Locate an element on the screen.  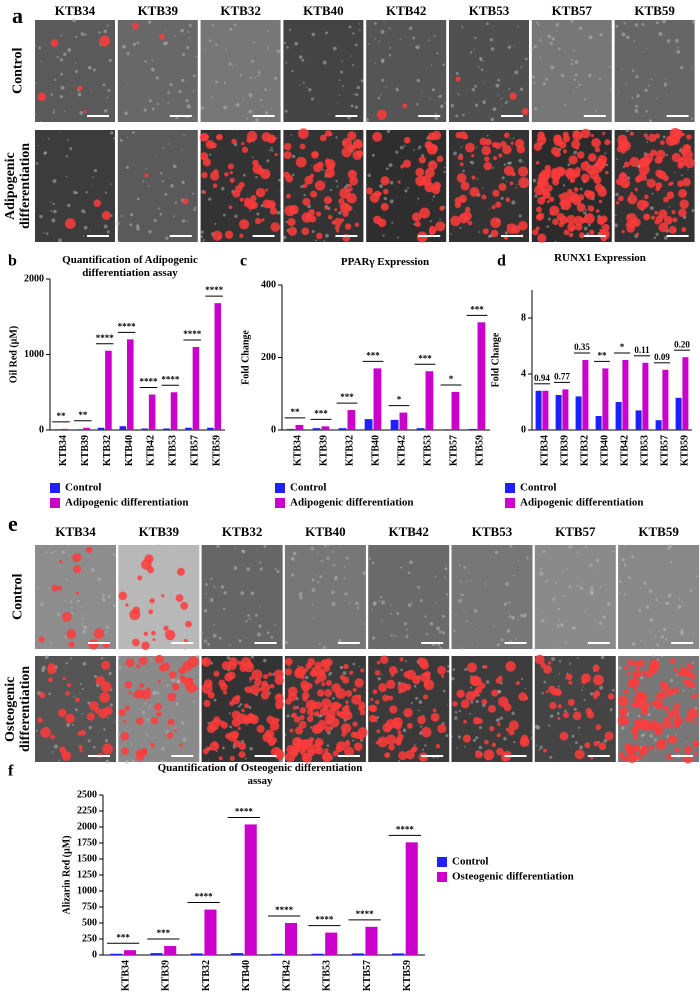
y-tick-label: 1000 is located at coordinates (34, 354).